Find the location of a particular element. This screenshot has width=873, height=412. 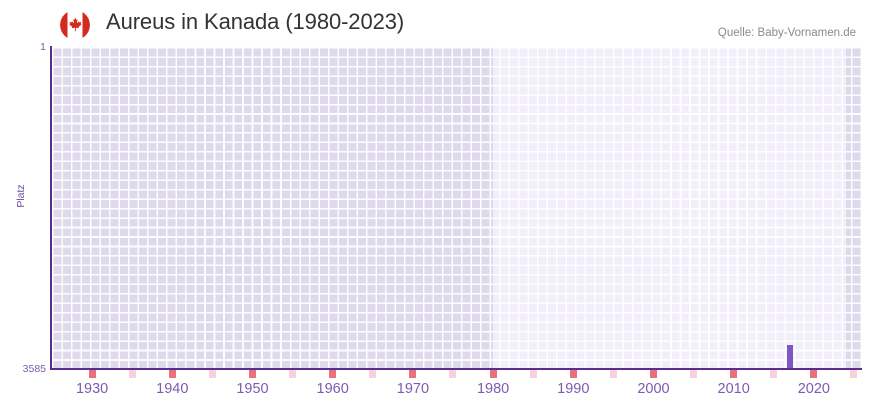

x-axis-tick-label: 1950 is located at coordinates (252, 389).